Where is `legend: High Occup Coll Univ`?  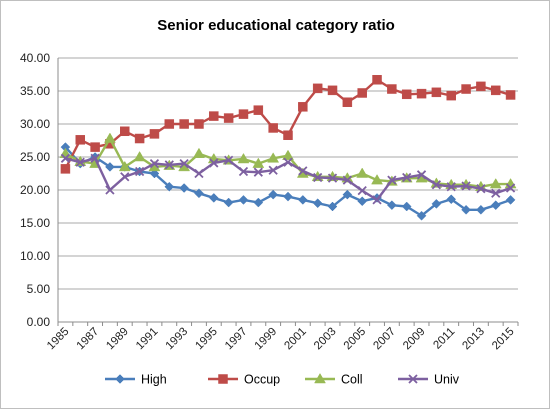
legend: High Occup Coll Univ is located at coordinates (282, 380).